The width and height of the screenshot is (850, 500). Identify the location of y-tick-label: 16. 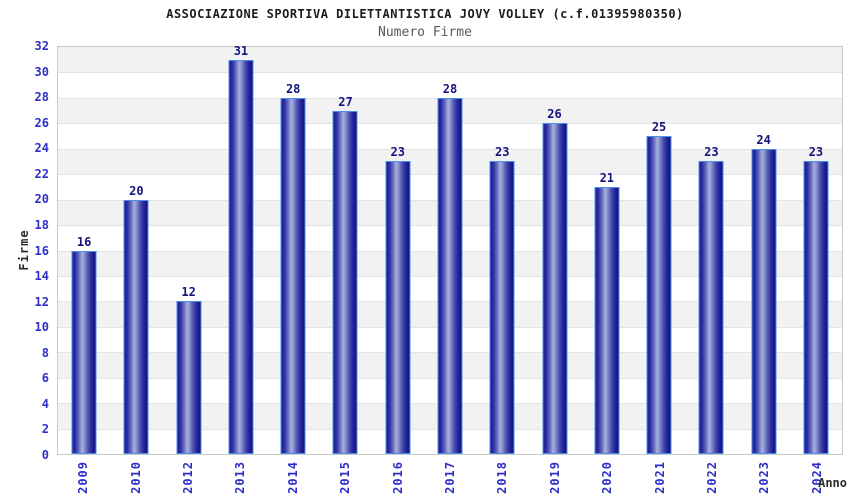
(41, 250).